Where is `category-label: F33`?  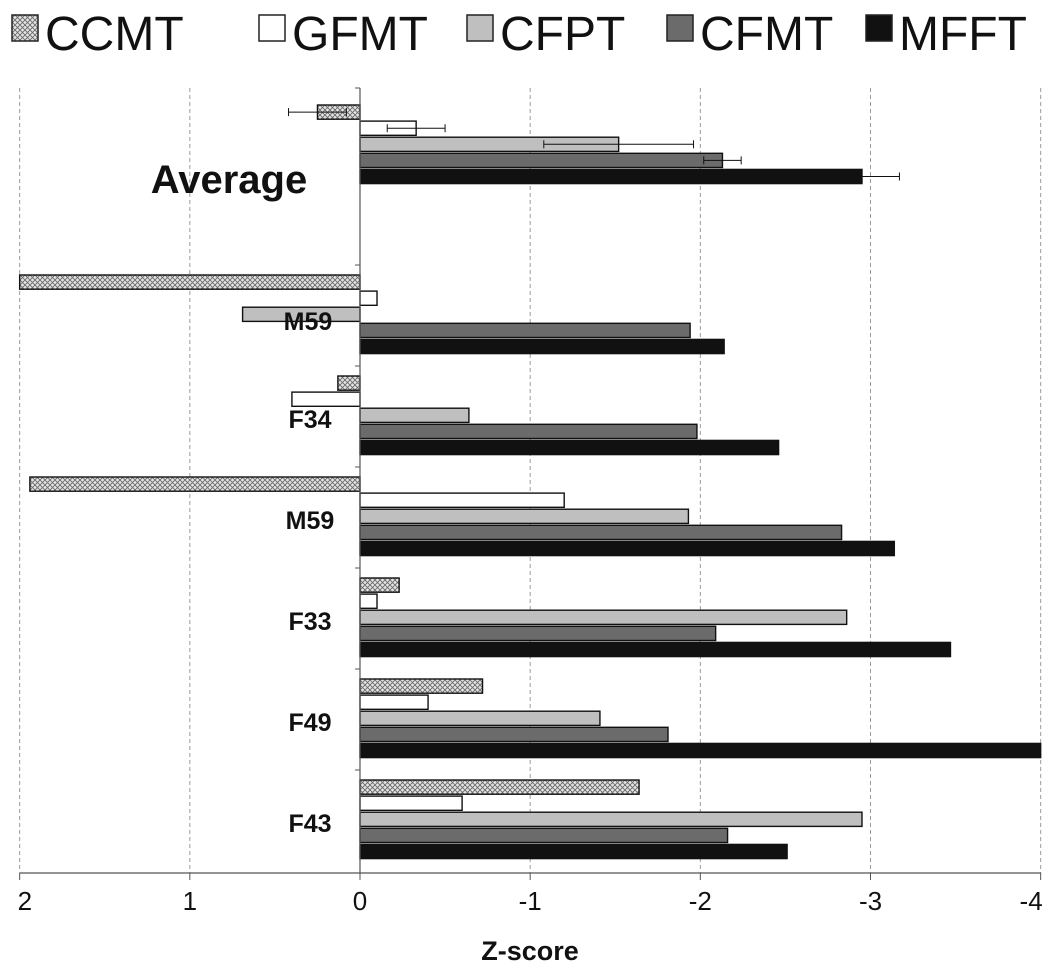 category-label: F33 is located at coordinates (309, 622).